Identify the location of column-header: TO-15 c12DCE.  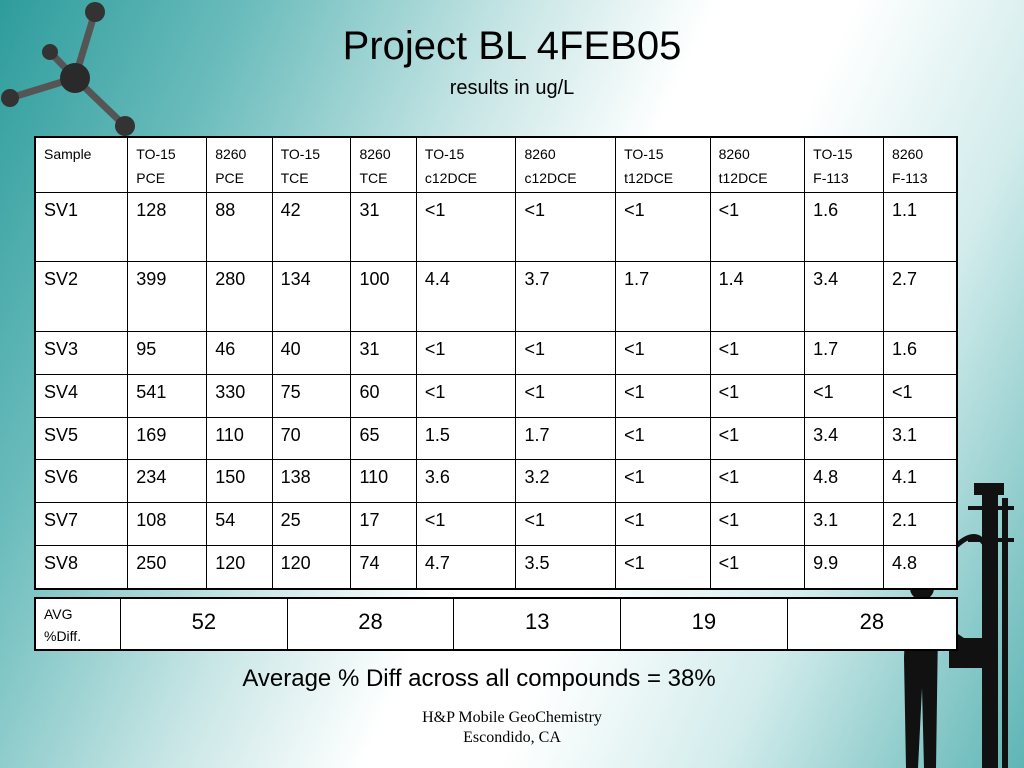
(466, 164).